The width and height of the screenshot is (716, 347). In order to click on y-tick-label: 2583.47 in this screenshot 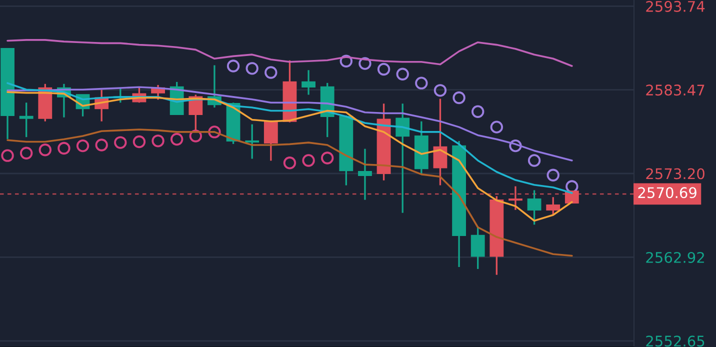, I will do `click(675, 90)`.